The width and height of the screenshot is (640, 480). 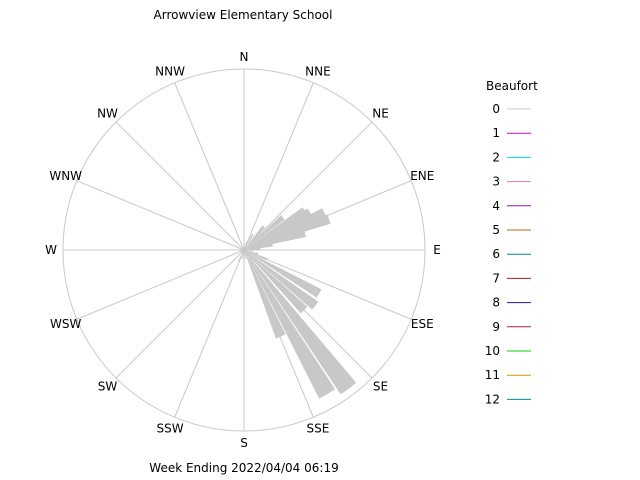 I want to click on spoke-nne, so click(x=278, y=166).